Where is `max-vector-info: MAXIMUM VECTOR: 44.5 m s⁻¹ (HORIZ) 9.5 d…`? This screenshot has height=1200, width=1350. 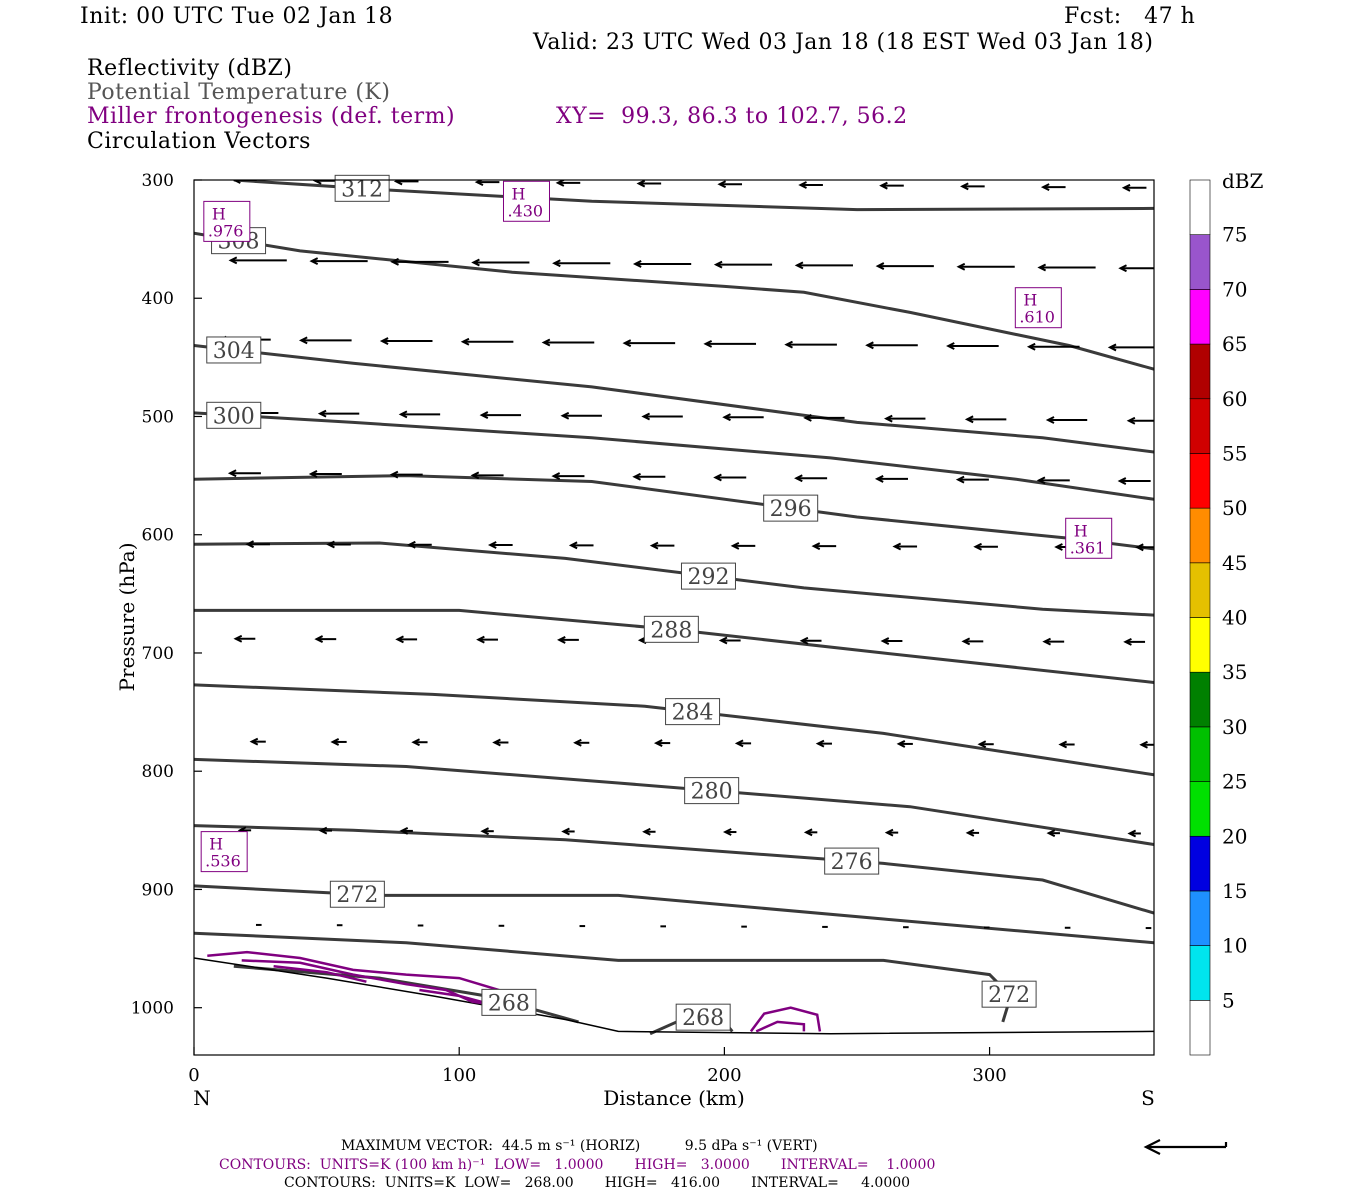
max-vector-info: MAXIMUM VECTOR: 44.5 m s⁻¹ (HORIZ) 9.5 d… is located at coordinates (579, 1146).